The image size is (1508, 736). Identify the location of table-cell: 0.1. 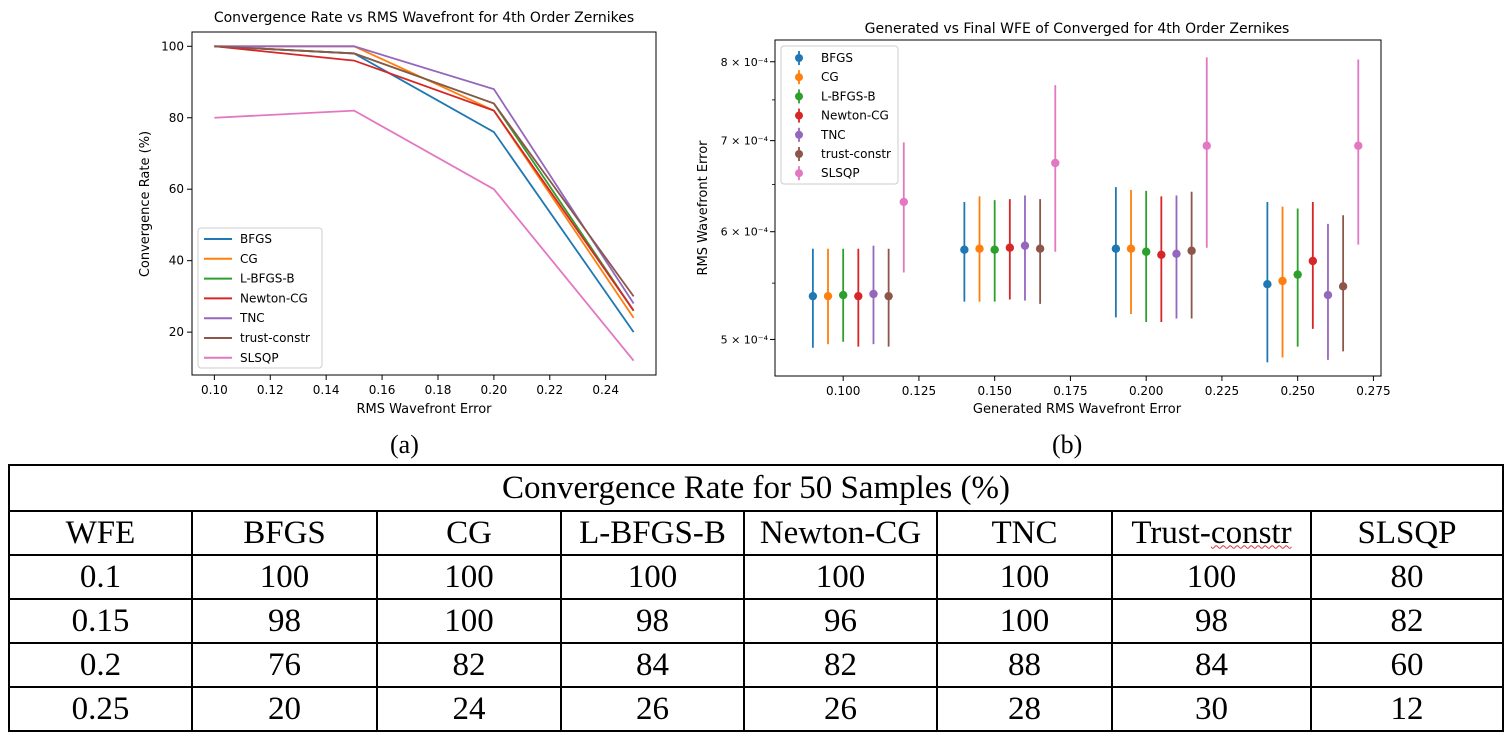
(100, 577).